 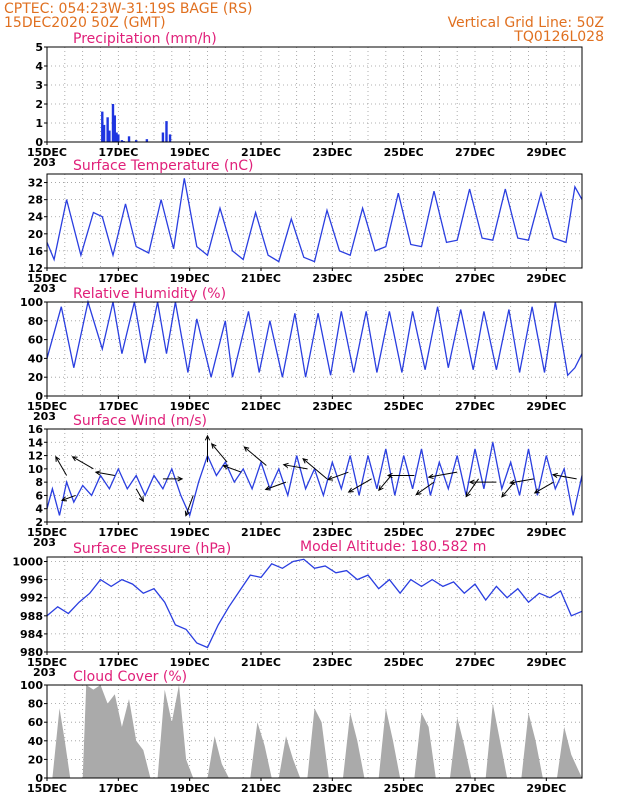 I want to click on rh-ytick-label: 80, so click(x=36, y=321).